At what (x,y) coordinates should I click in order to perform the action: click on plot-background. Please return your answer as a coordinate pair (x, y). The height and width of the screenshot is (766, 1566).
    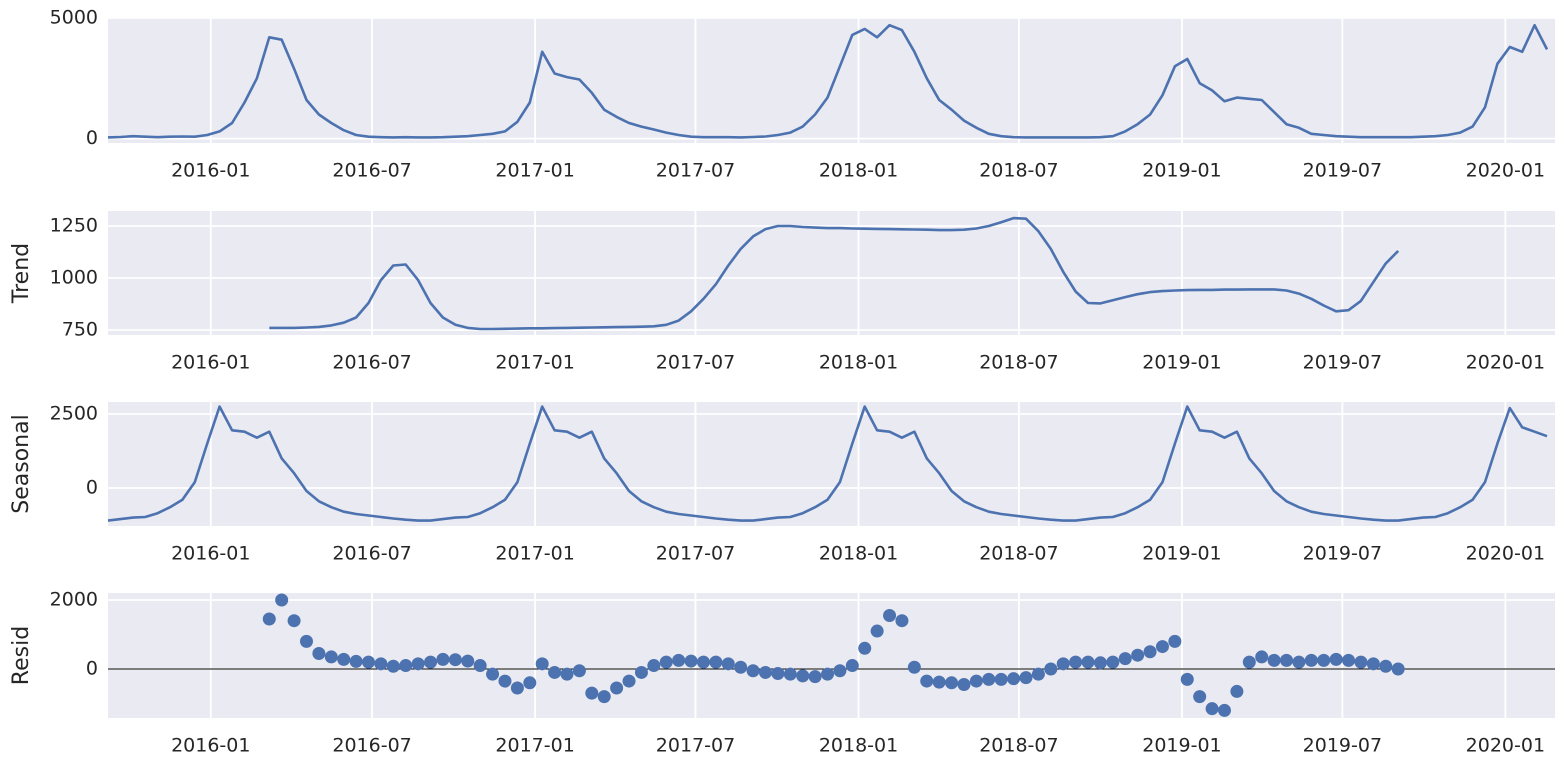
    Looking at the image, I should click on (831, 464).